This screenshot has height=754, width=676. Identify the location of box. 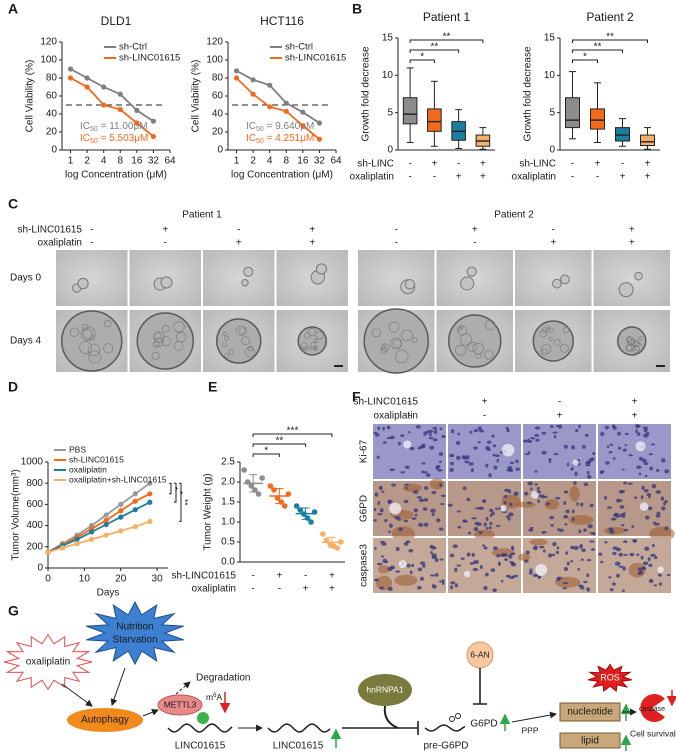
(647, 140).